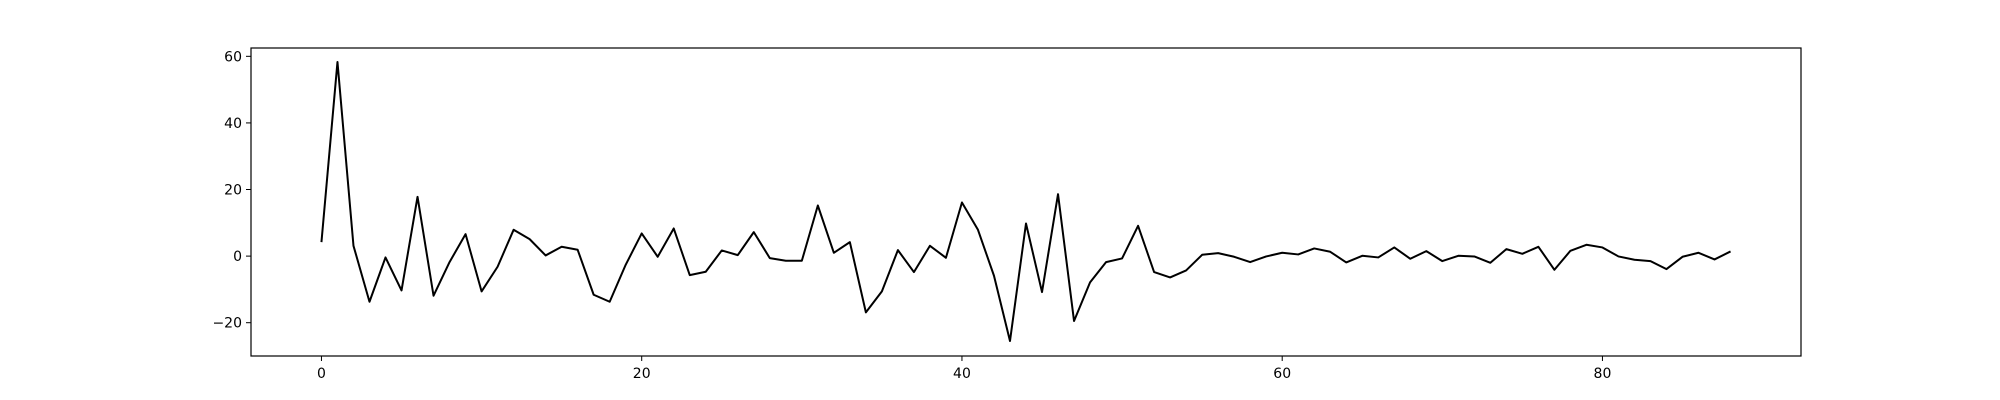 The image size is (2000, 400). Describe the element at coordinates (237, 257) in the screenshot. I see `y-tick-label: 0` at that location.